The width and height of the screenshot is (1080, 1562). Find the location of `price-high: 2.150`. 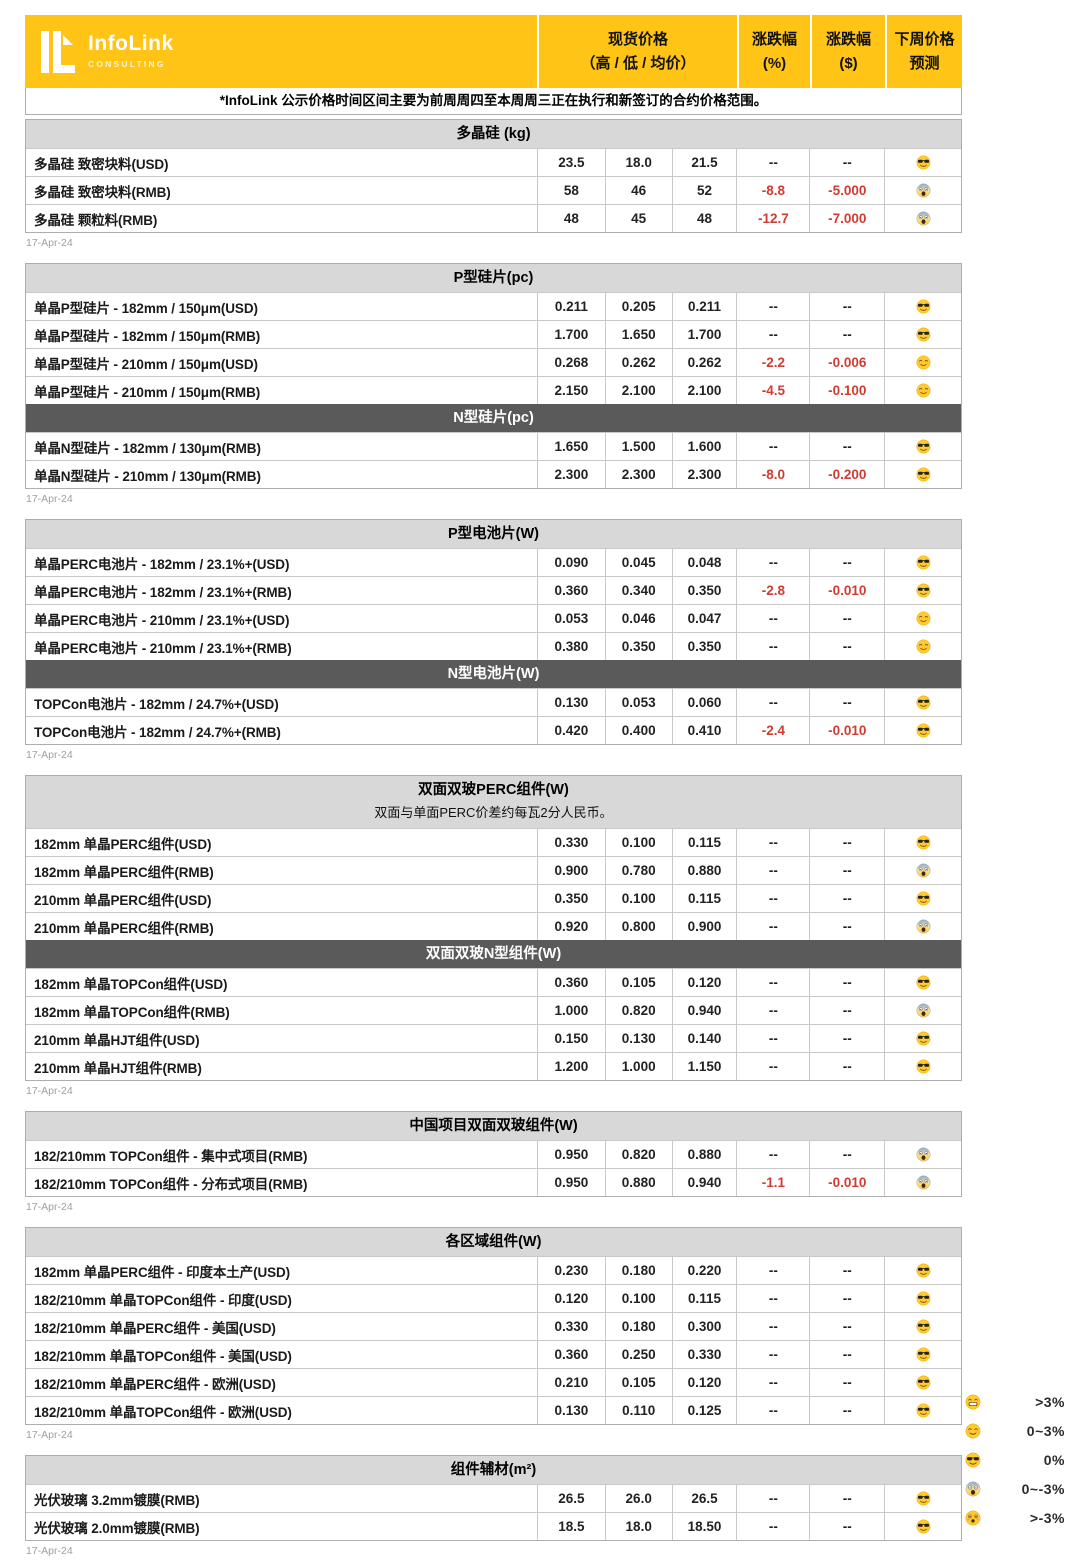

price-high: 2.150 is located at coordinates (570, 390).